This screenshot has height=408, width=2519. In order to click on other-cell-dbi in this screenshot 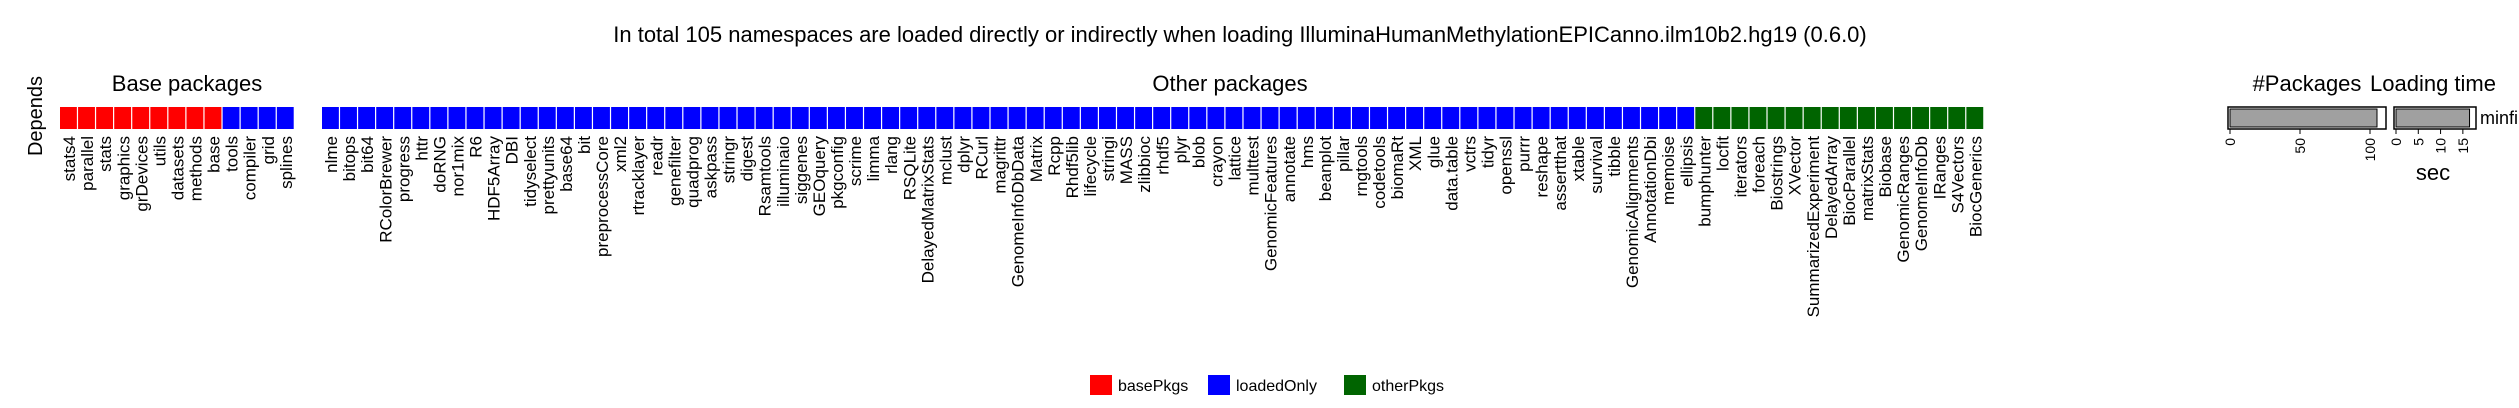, I will do `click(511, 118)`.